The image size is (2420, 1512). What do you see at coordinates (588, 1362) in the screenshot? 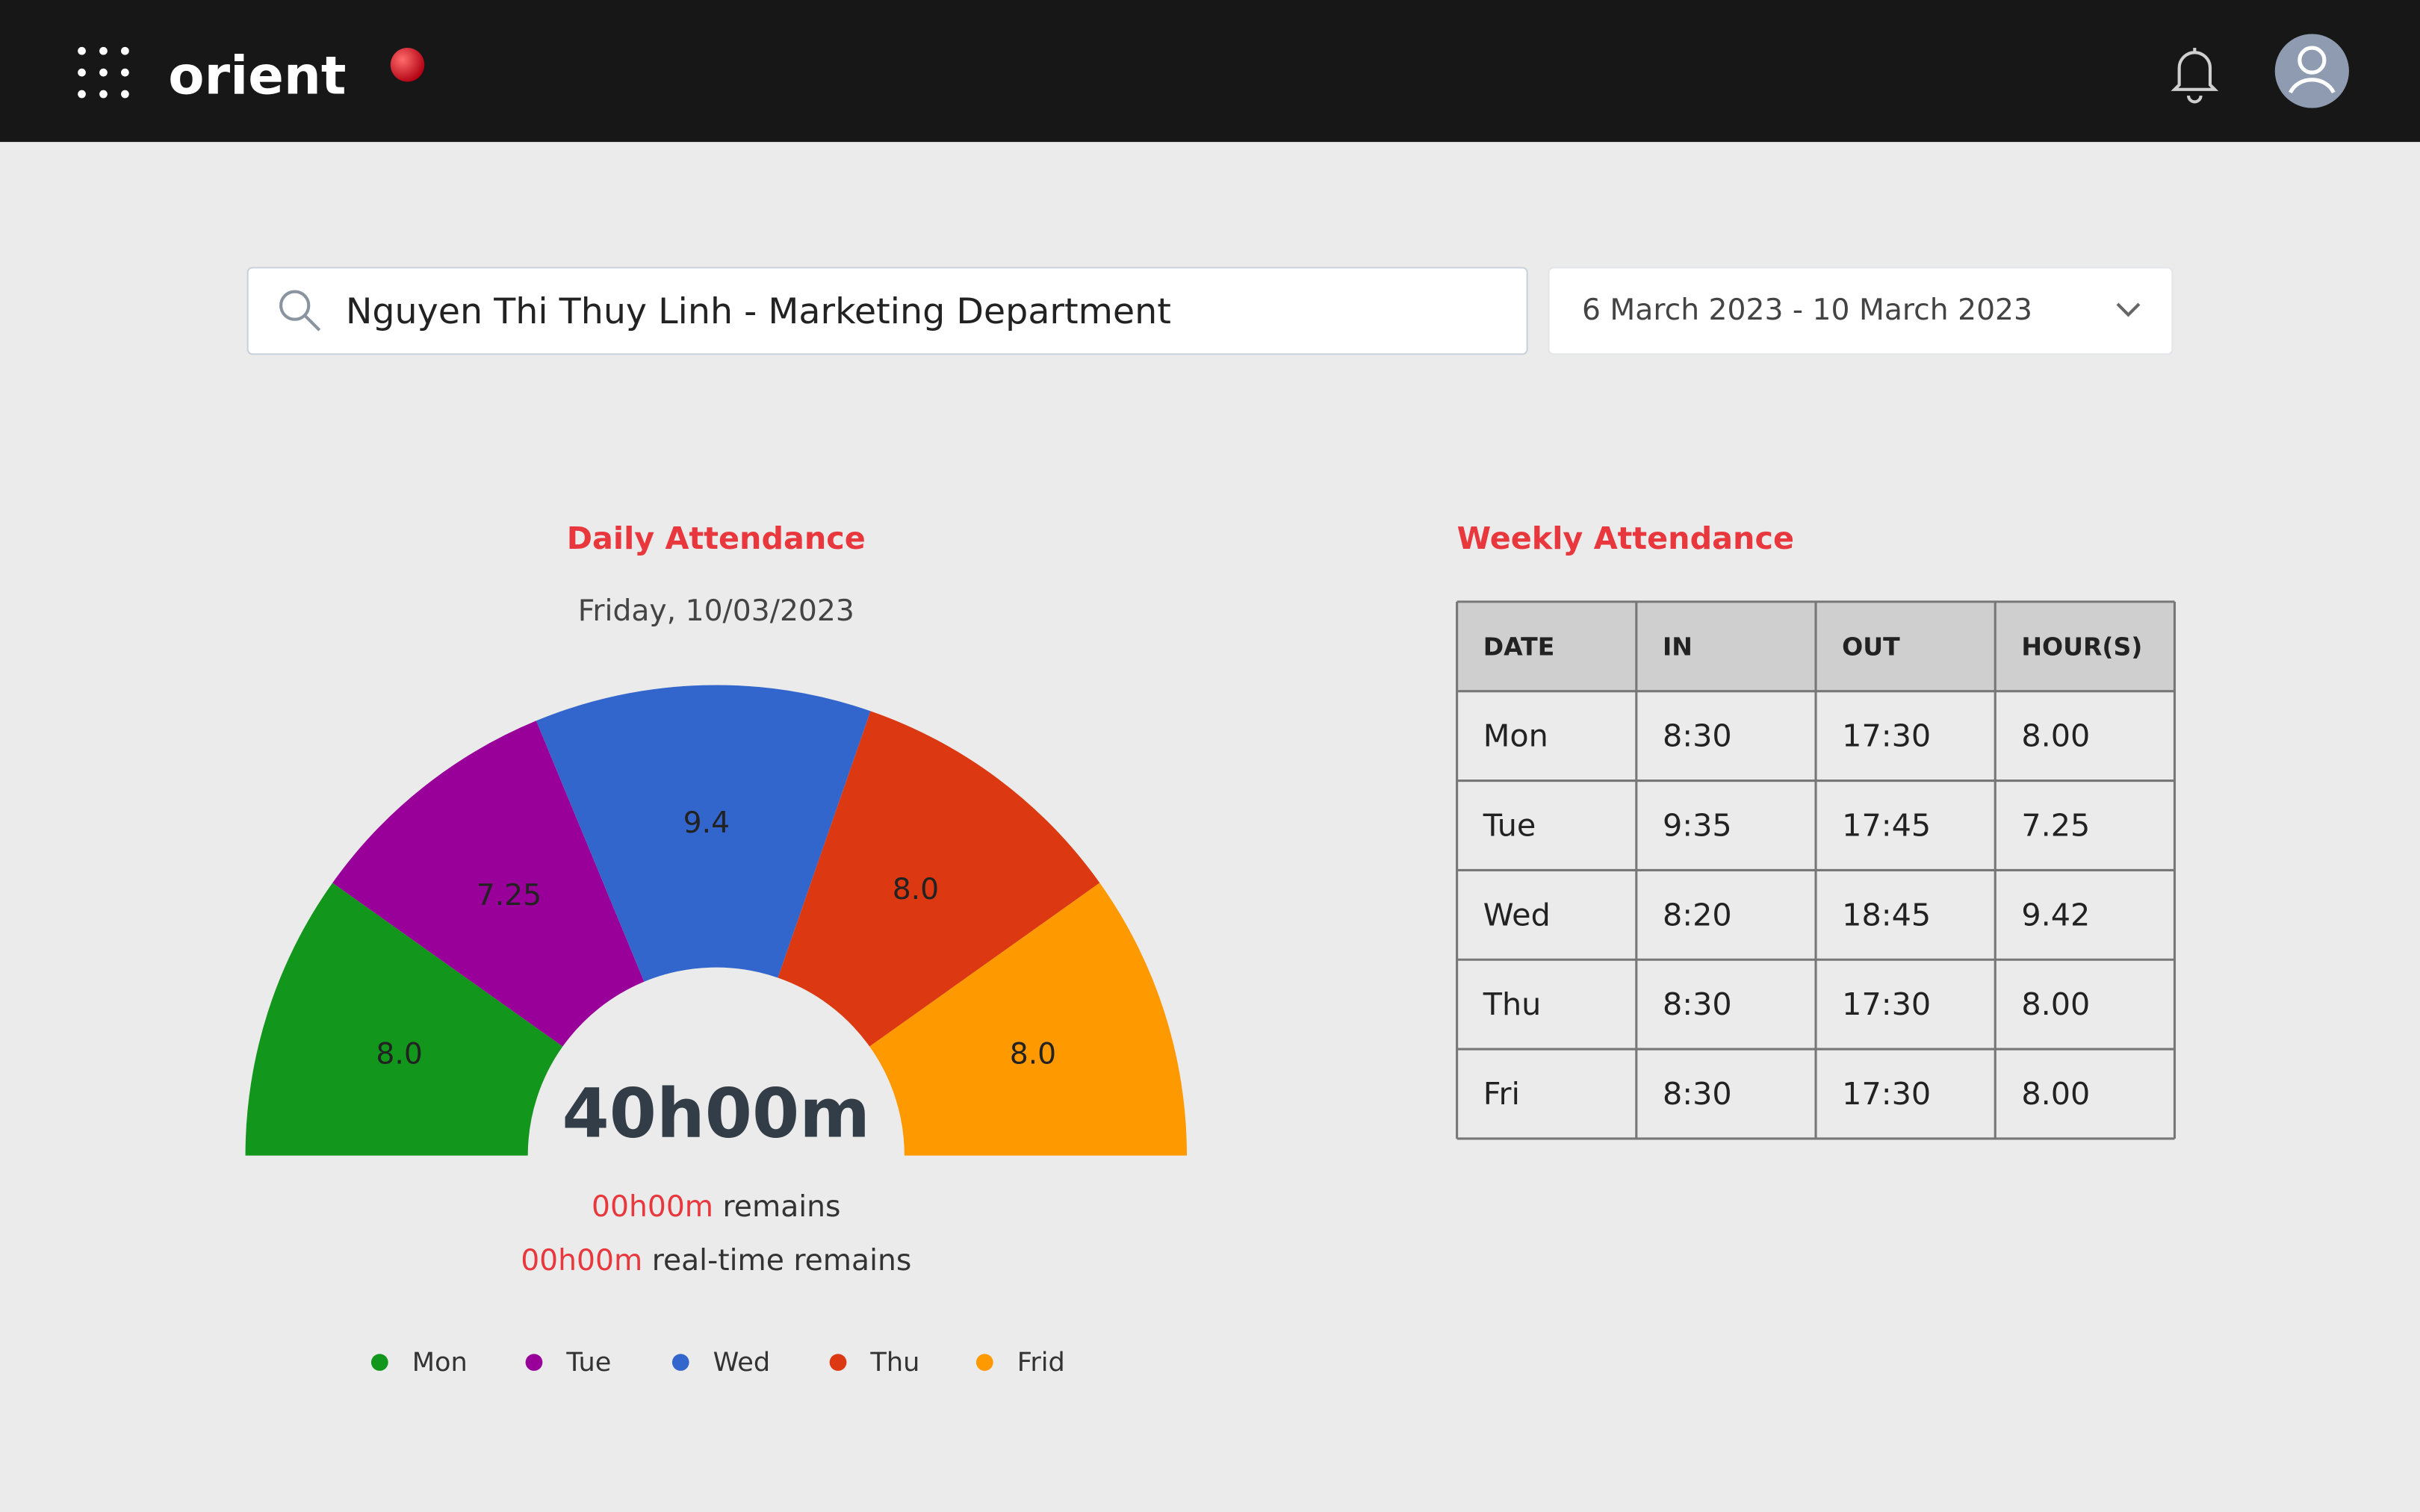
I see `legend-label: Tue` at bounding box center [588, 1362].